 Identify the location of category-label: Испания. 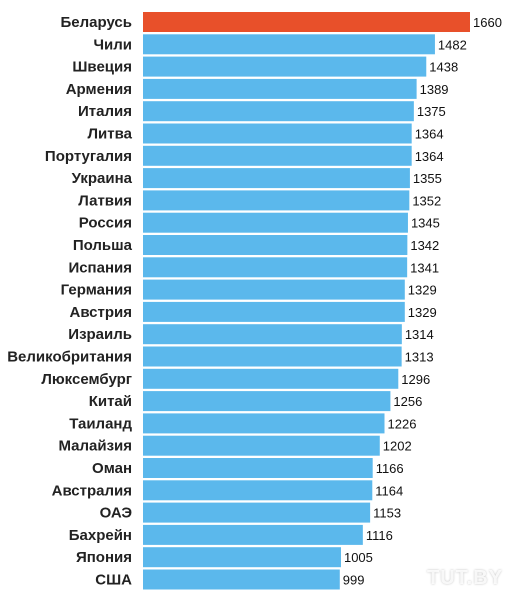
(100, 267).